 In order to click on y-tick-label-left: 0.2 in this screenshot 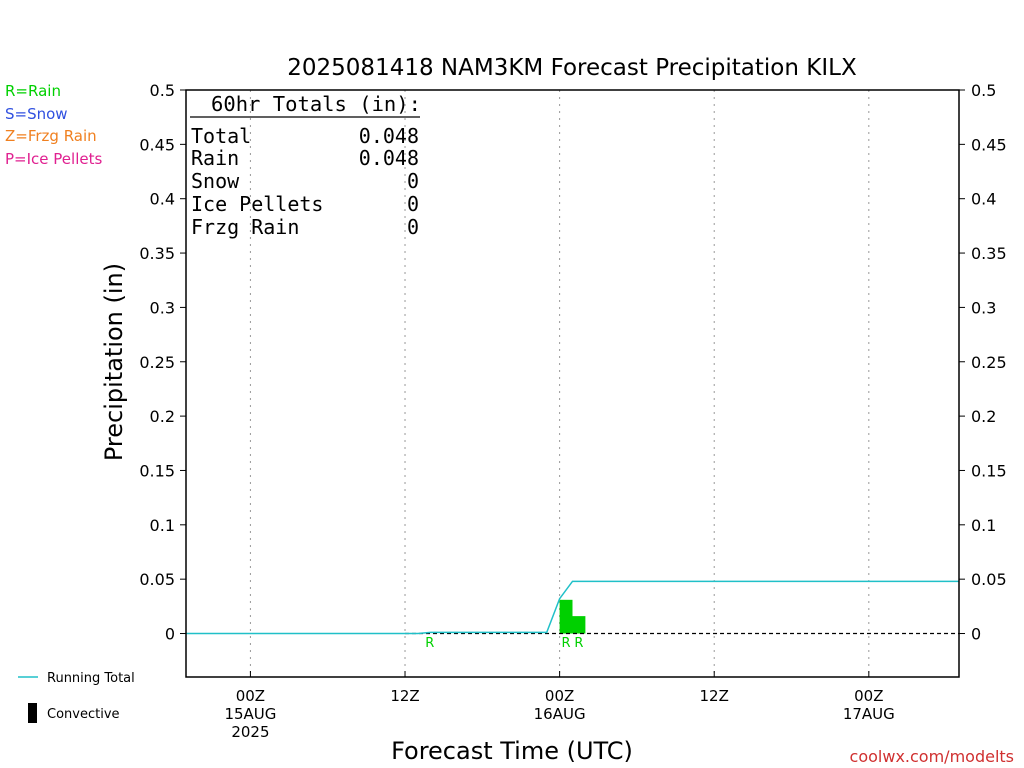, I will do `click(162, 416)`.